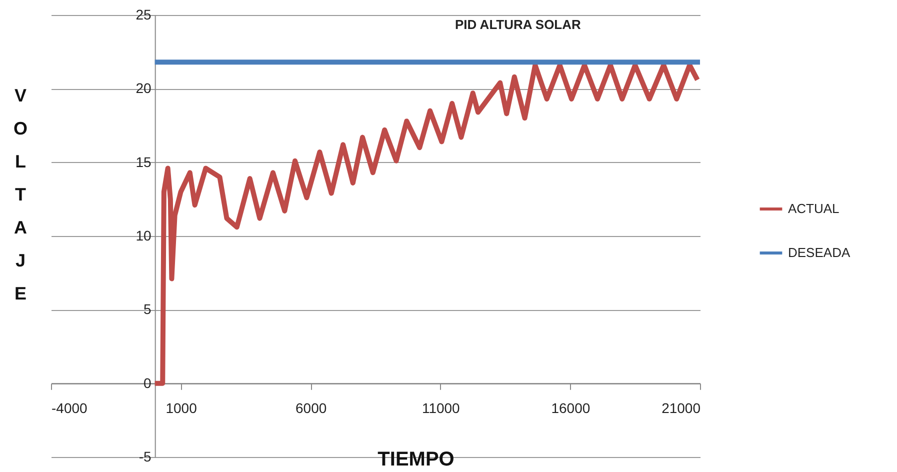 This screenshot has width=897, height=472. I want to click on y-tick-label: -5, so click(145, 456).